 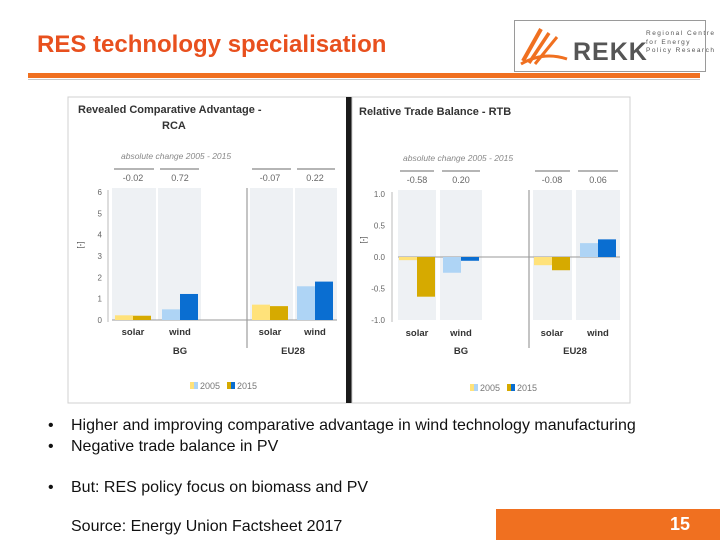 What do you see at coordinates (378, 320) in the screenshot?
I see `y-tick-label: -1.0` at bounding box center [378, 320].